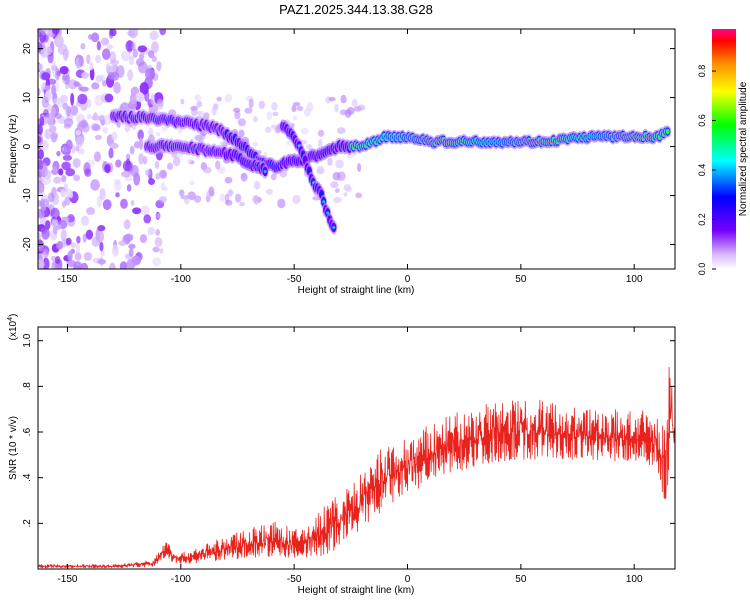 The height and width of the screenshot is (605, 750). What do you see at coordinates (27, 523) in the screenshot?
I see `y-tick-label: .2` at bounding box center [27, 523].